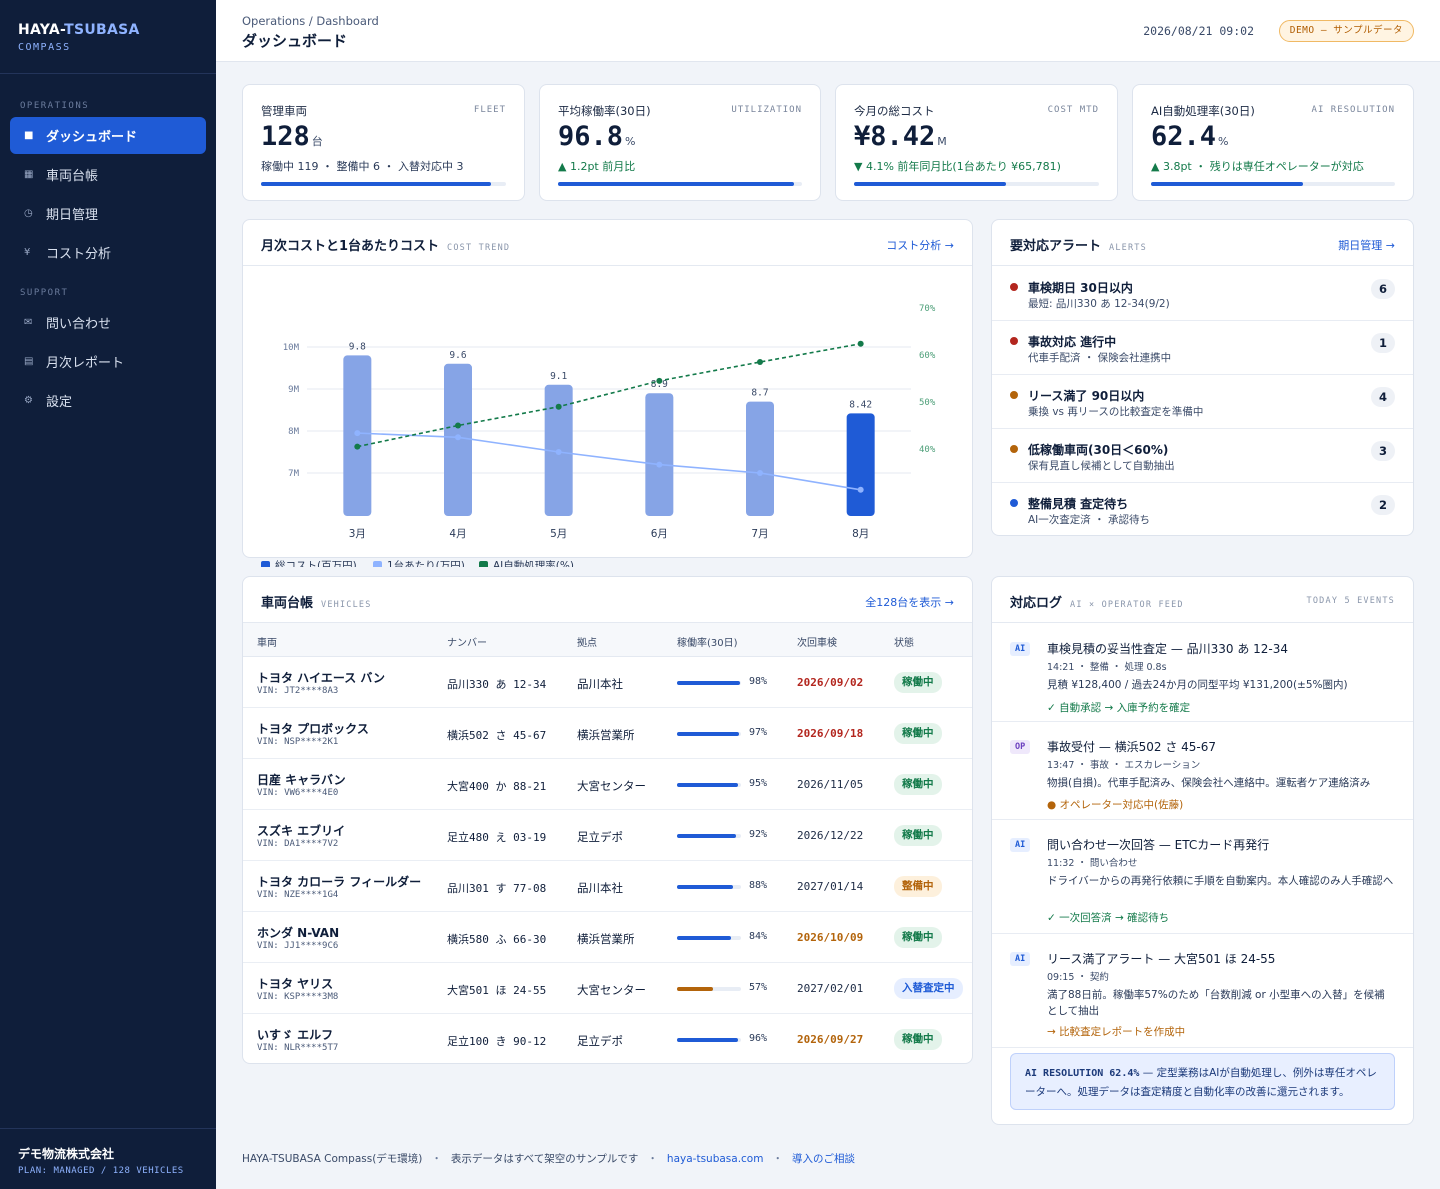 The width and height of the screenshot is (1440, 1189). What do you see at coordinates (108, 30) in the screenshot?
I see `brand-name: HAYA-TSUBASA` at bounding box center [108, 30].